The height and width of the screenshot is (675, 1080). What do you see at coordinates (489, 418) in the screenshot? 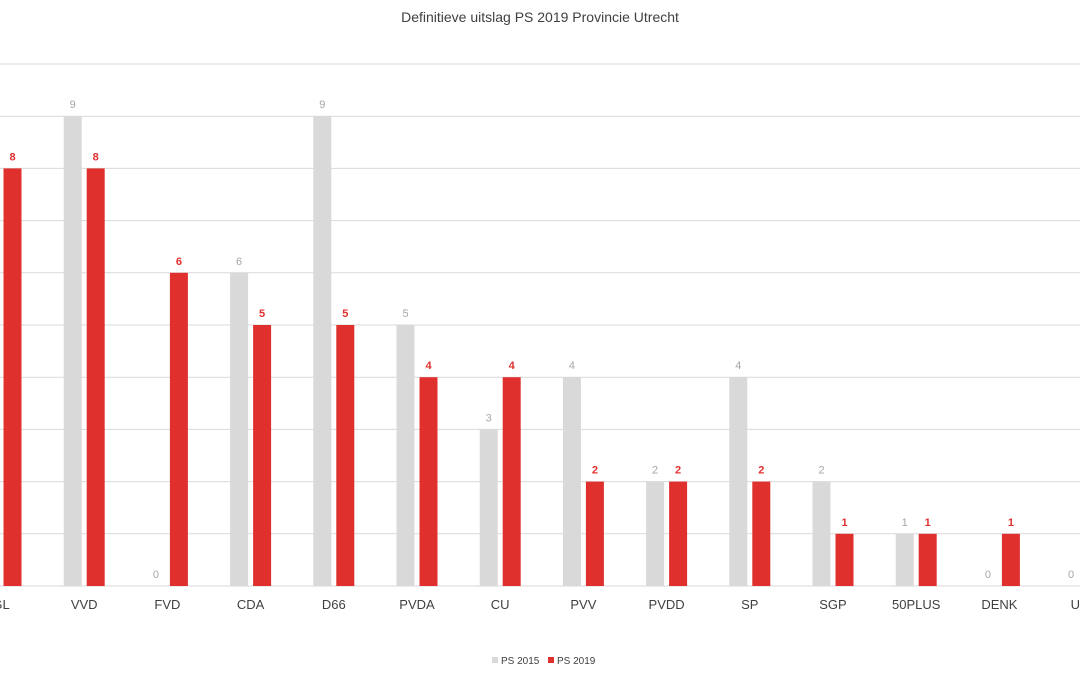
I see `data-label-ps-2015: 3` at bounding box center [489, 418].